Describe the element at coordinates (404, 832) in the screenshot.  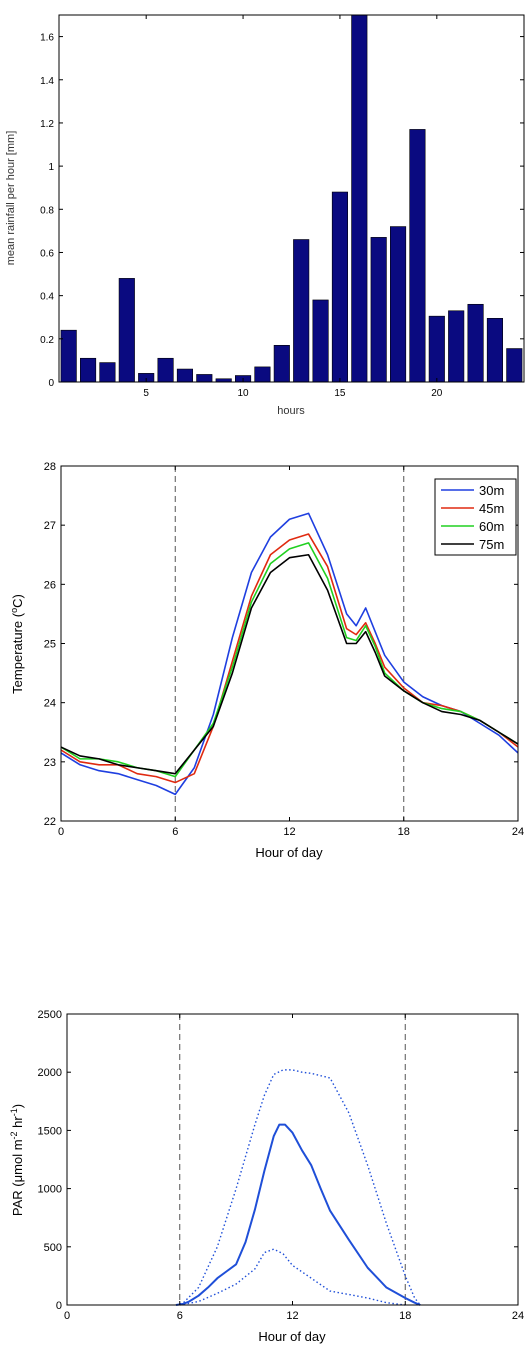
I see `temperature-x-tick-label: 18` at that location.